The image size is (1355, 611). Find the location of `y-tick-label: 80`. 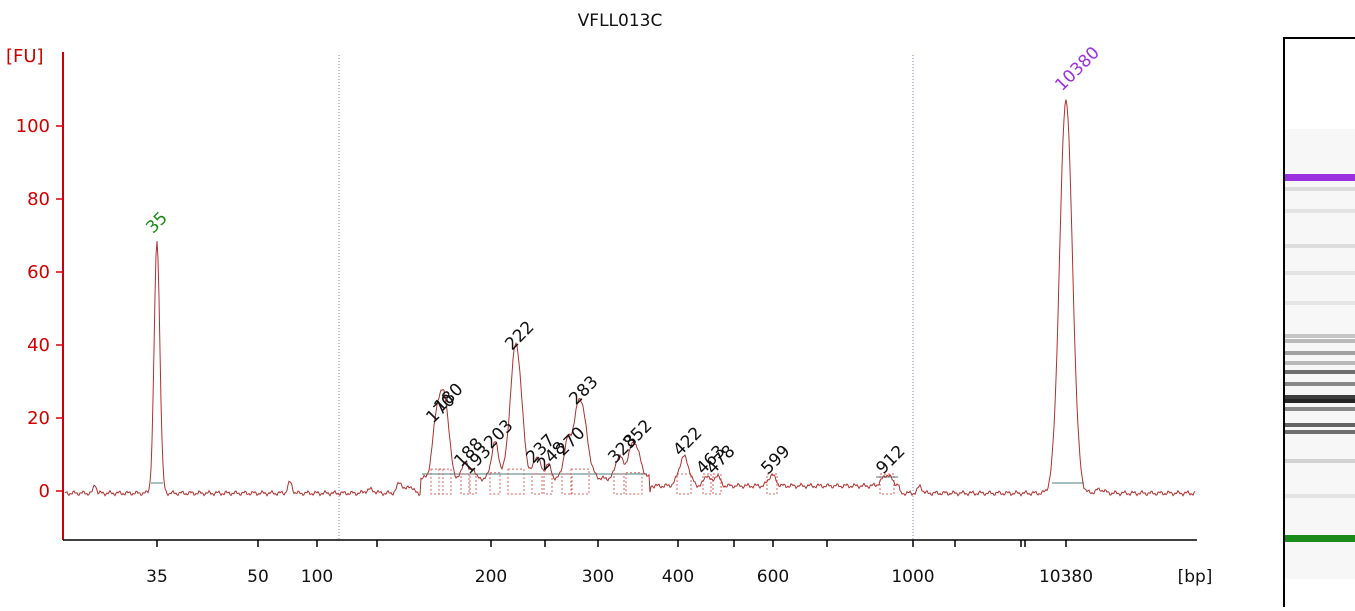

y-tick-label: 80 is located at coordinates (38, 199).